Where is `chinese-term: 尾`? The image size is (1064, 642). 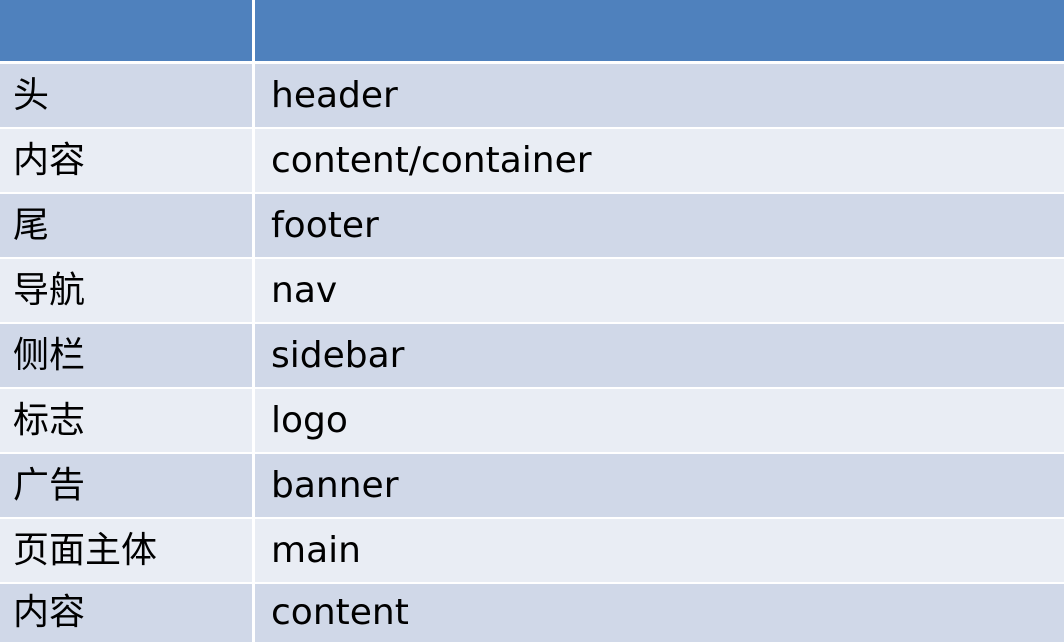
chinese-term: 尾 is located at coordinates (126, 225).